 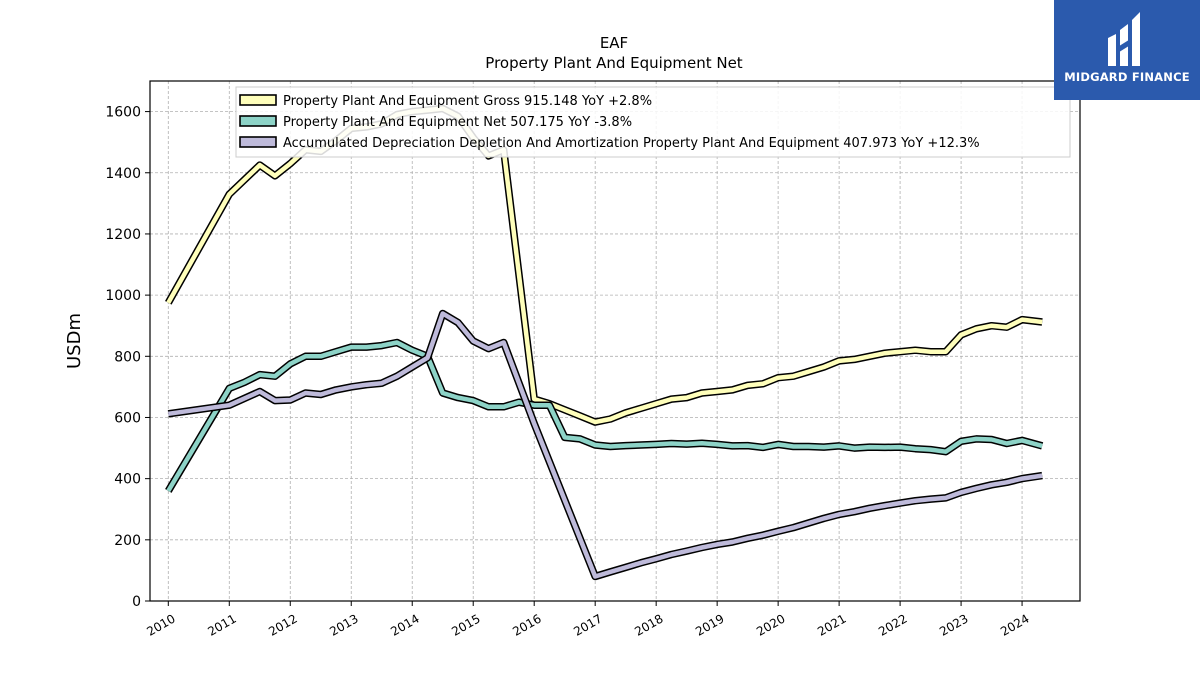 I want to click on brand-name: MIDGARD FINANCE, so click(x=1127, y=77).